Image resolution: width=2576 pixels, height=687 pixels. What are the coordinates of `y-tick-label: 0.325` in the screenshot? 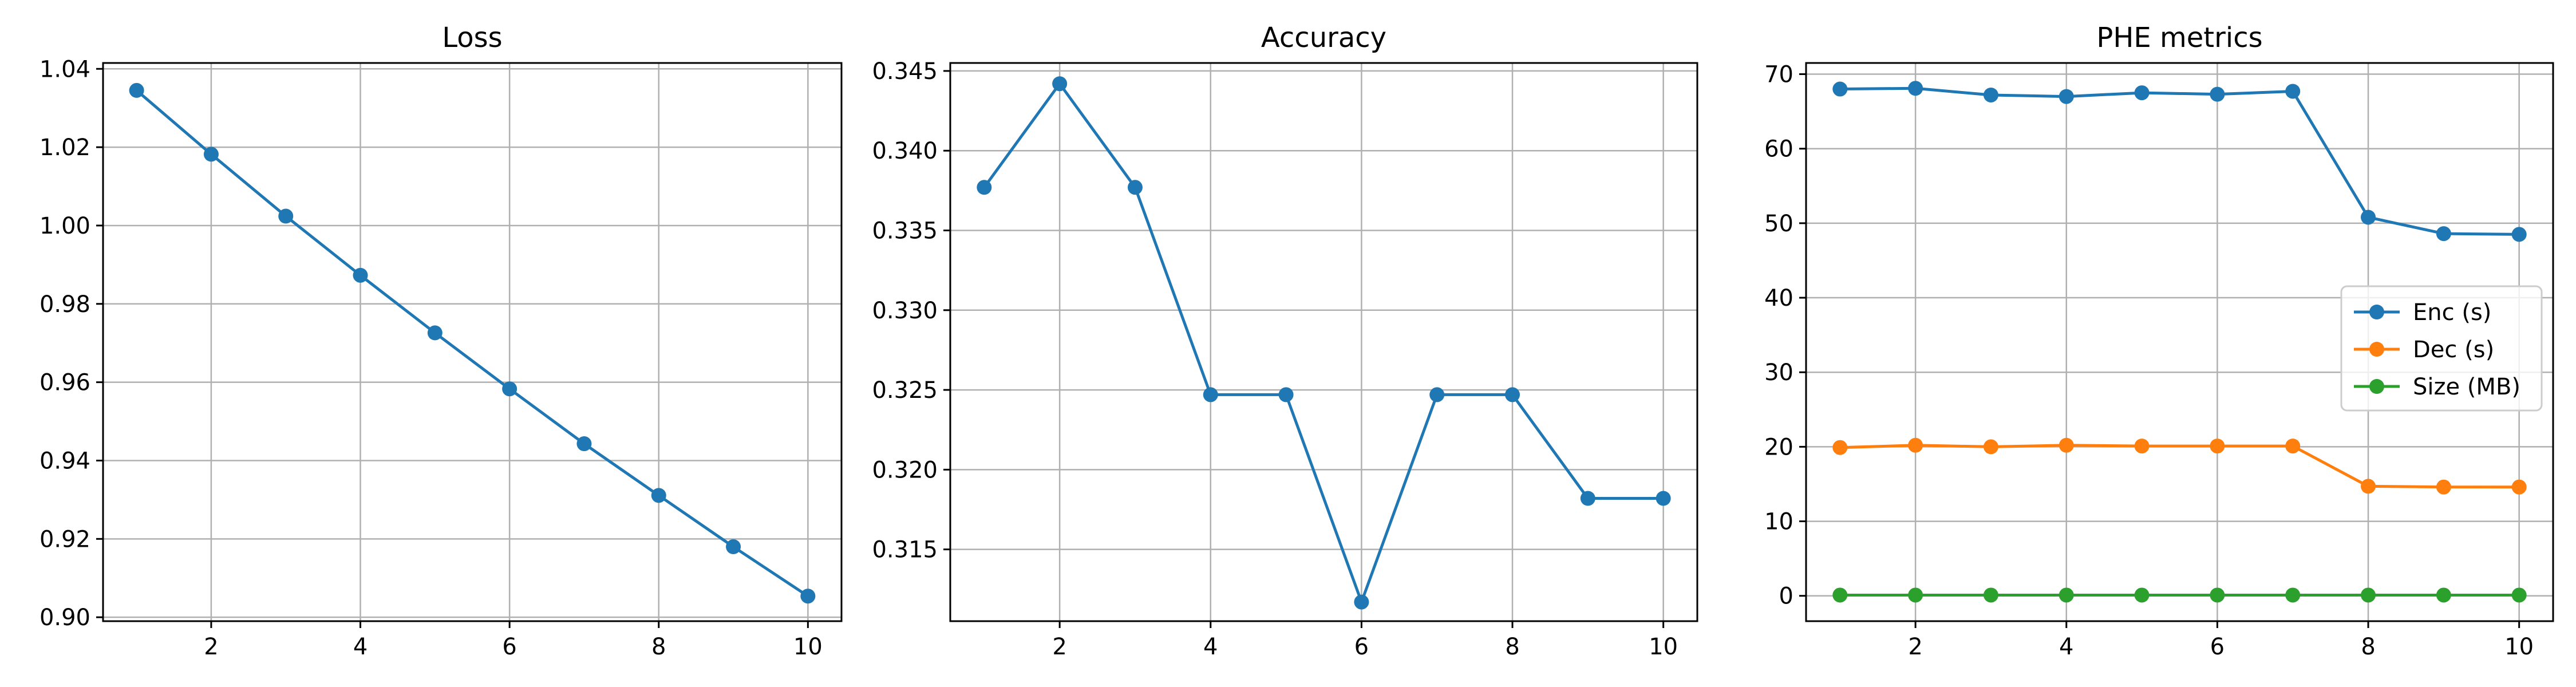 It's located at (905, 390).